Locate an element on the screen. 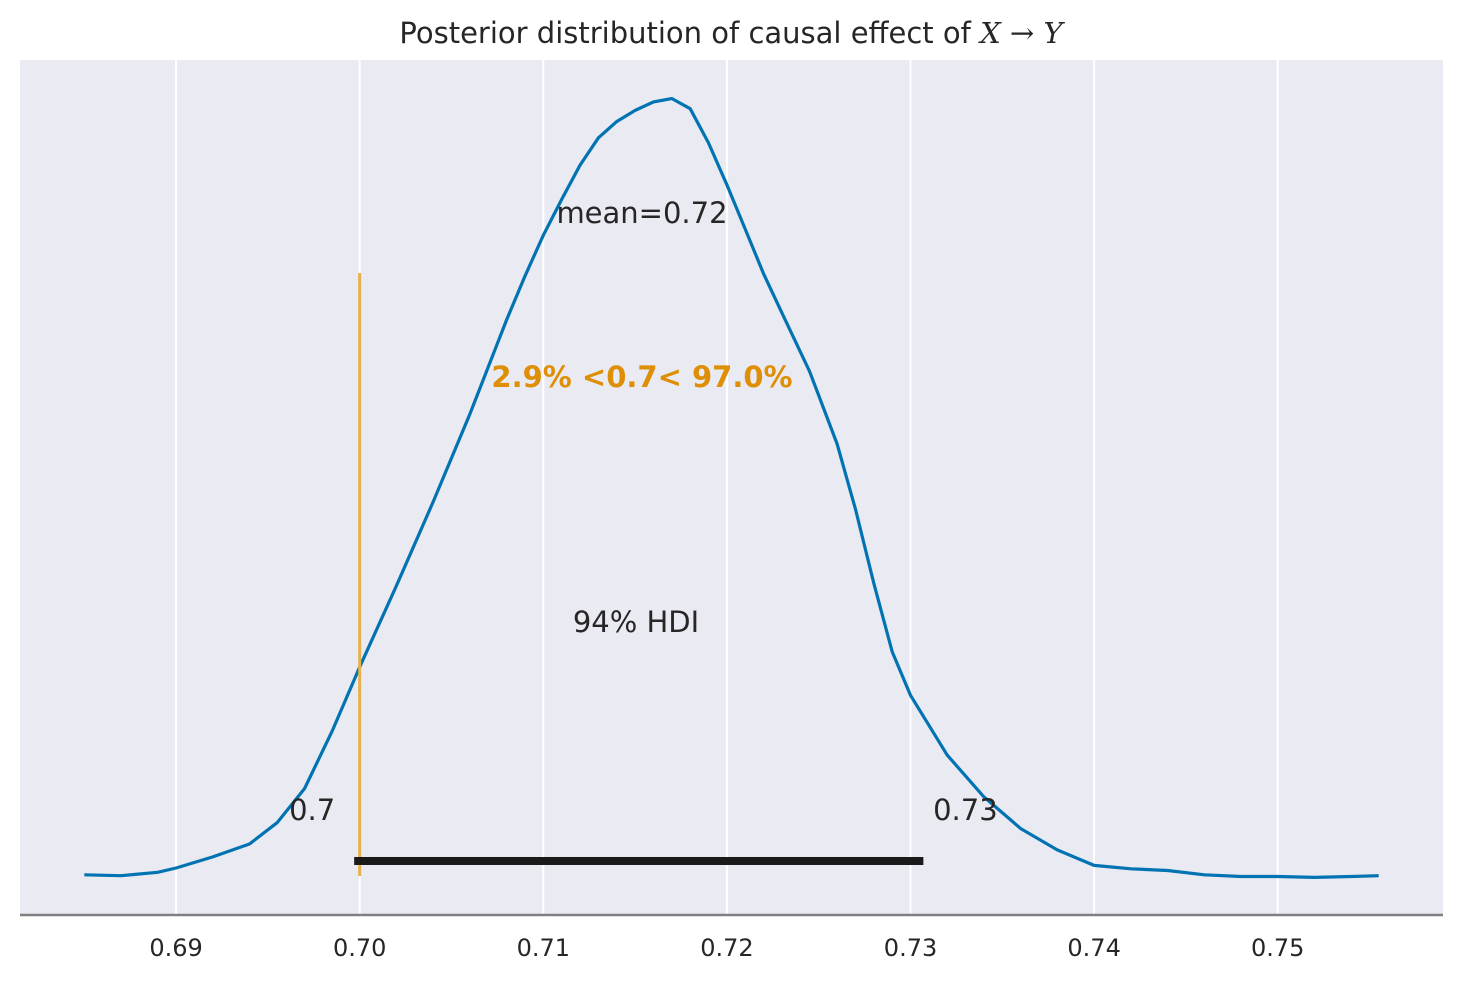  x-tick-label: 0.73 is located at coordinates (910, 948).